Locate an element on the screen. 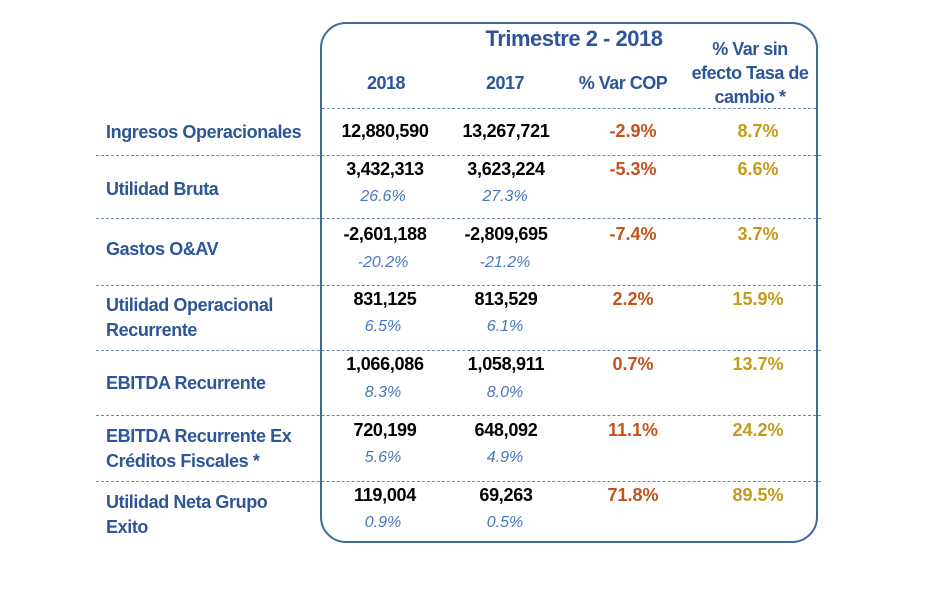  row-label-gastos: Gastos O&AV is located at coordinates (213, 249).